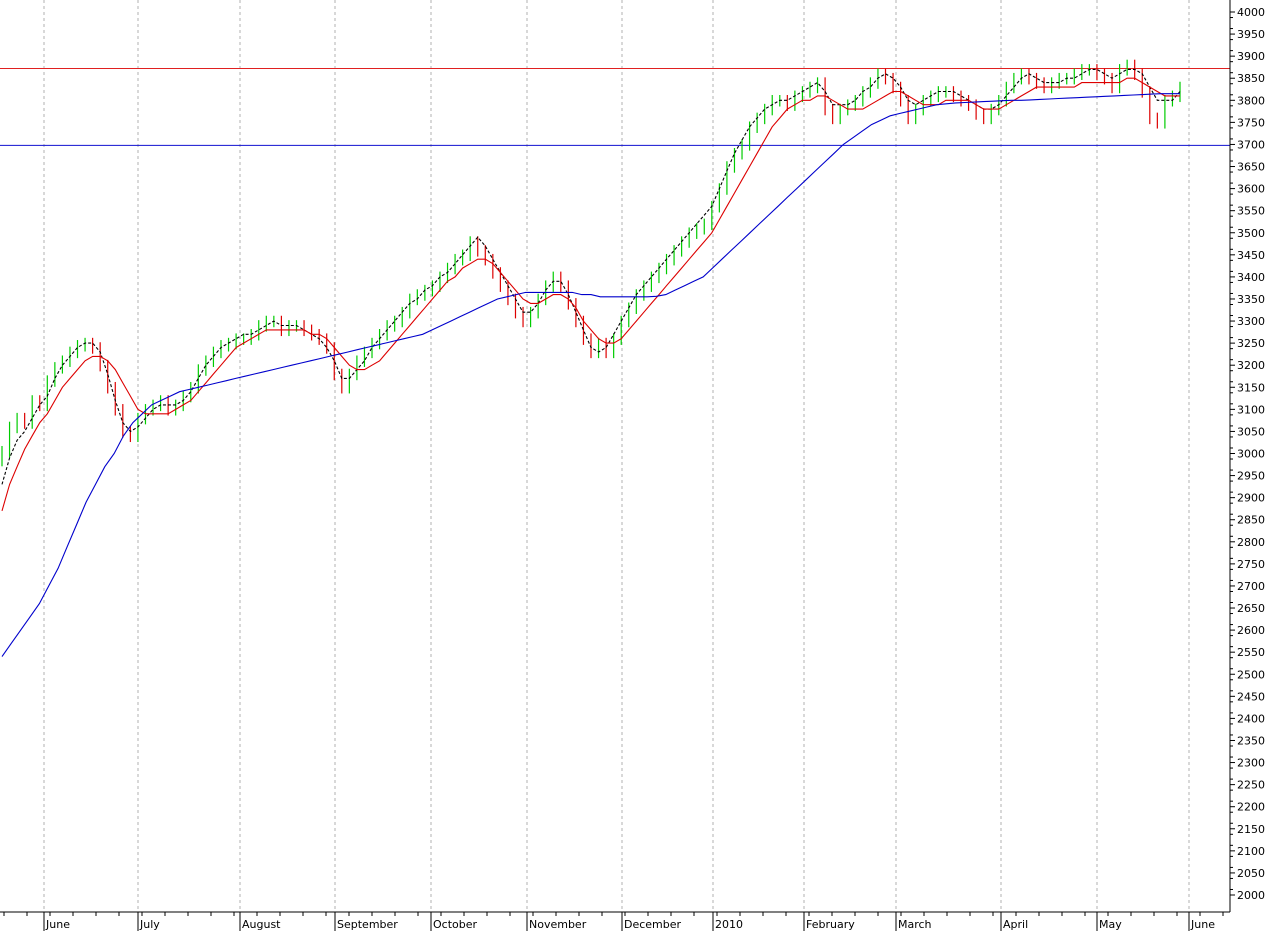 This screenshot has width=1280, height=931. I want to click on y-tick-label: 3250, so click(1251, 343).